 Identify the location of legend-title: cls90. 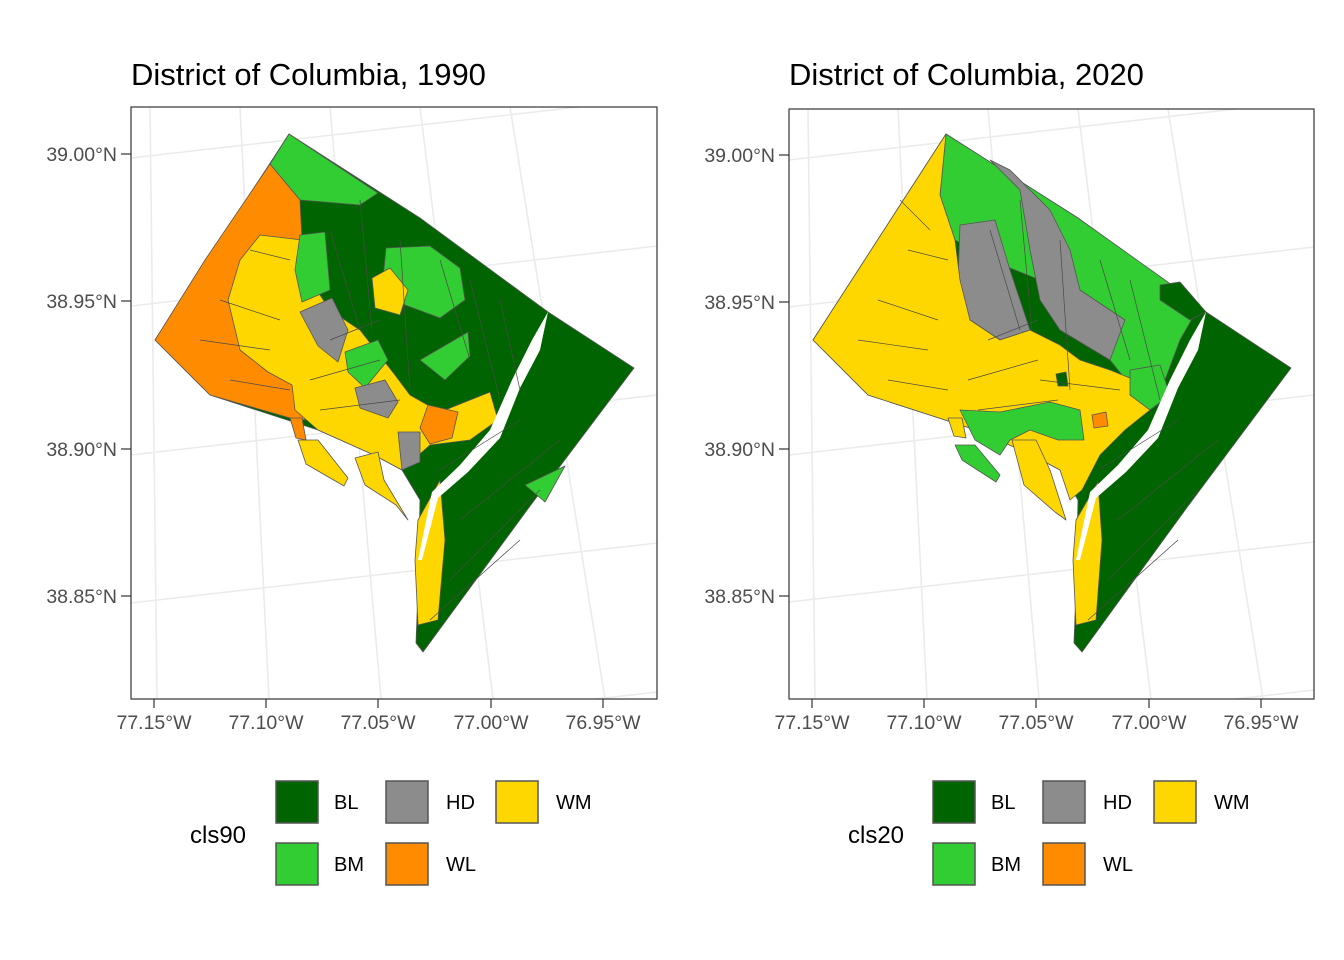
(218, 835).